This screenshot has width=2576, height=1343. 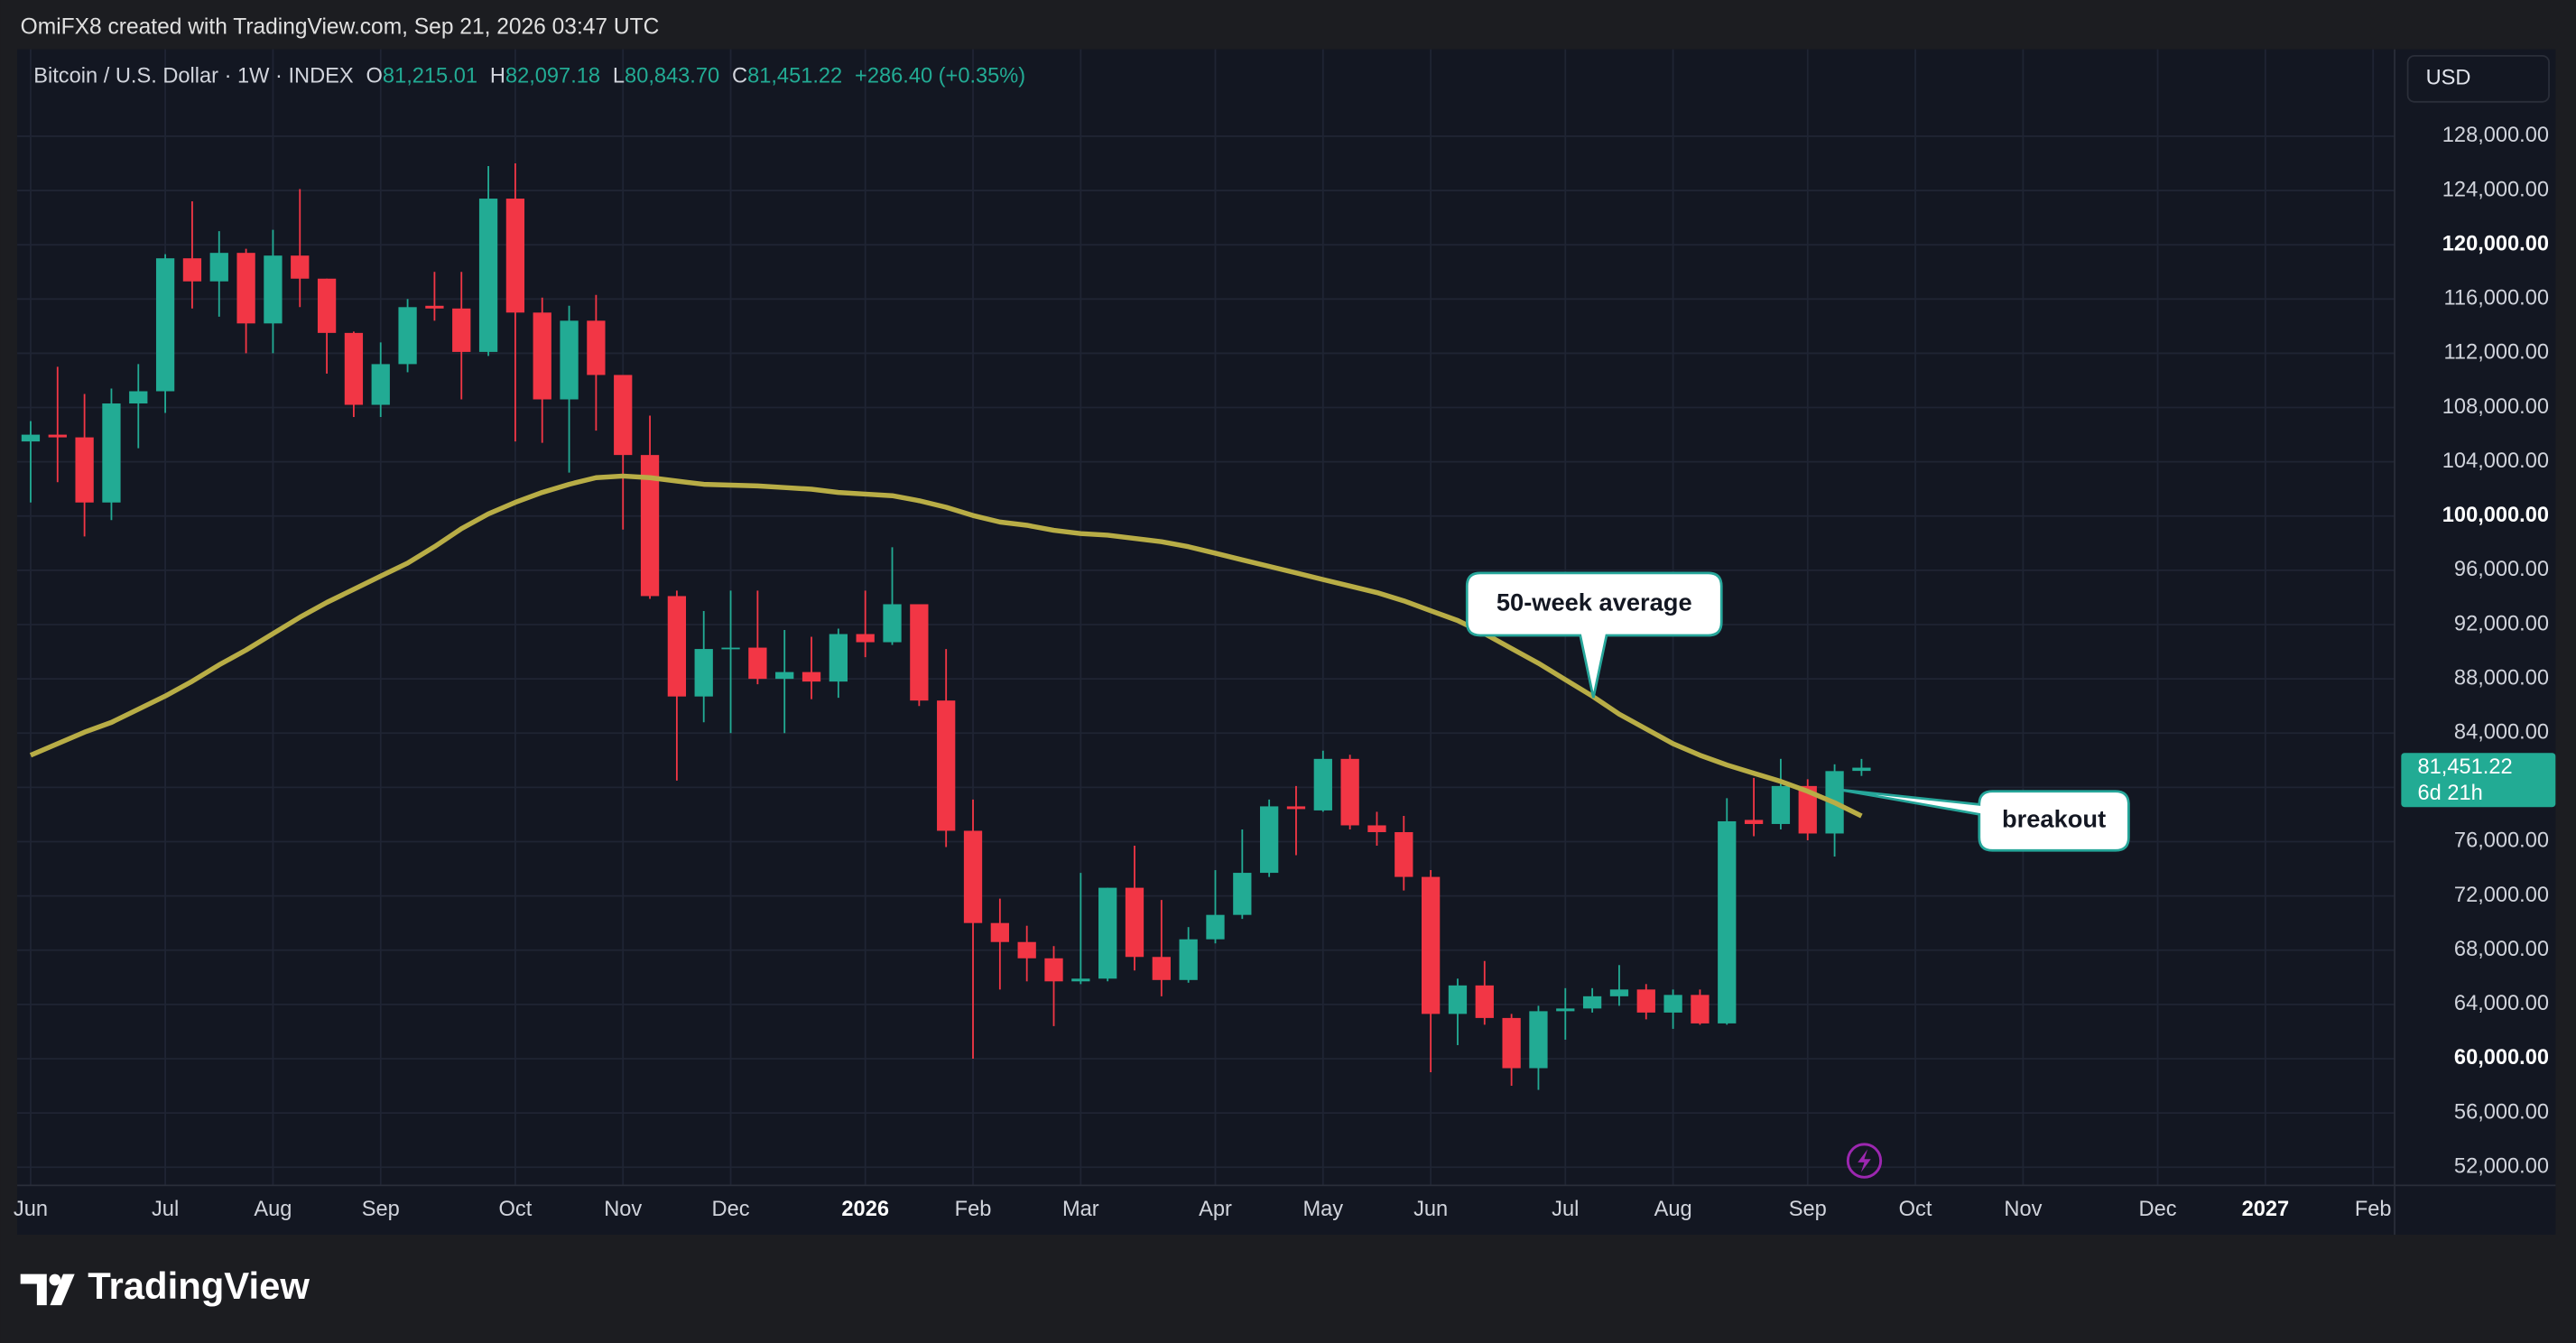 What do you see at coordinates (672, 76) in the screenshot?
I see `low-value: 80,843.70` at bounding box center [672, 76].